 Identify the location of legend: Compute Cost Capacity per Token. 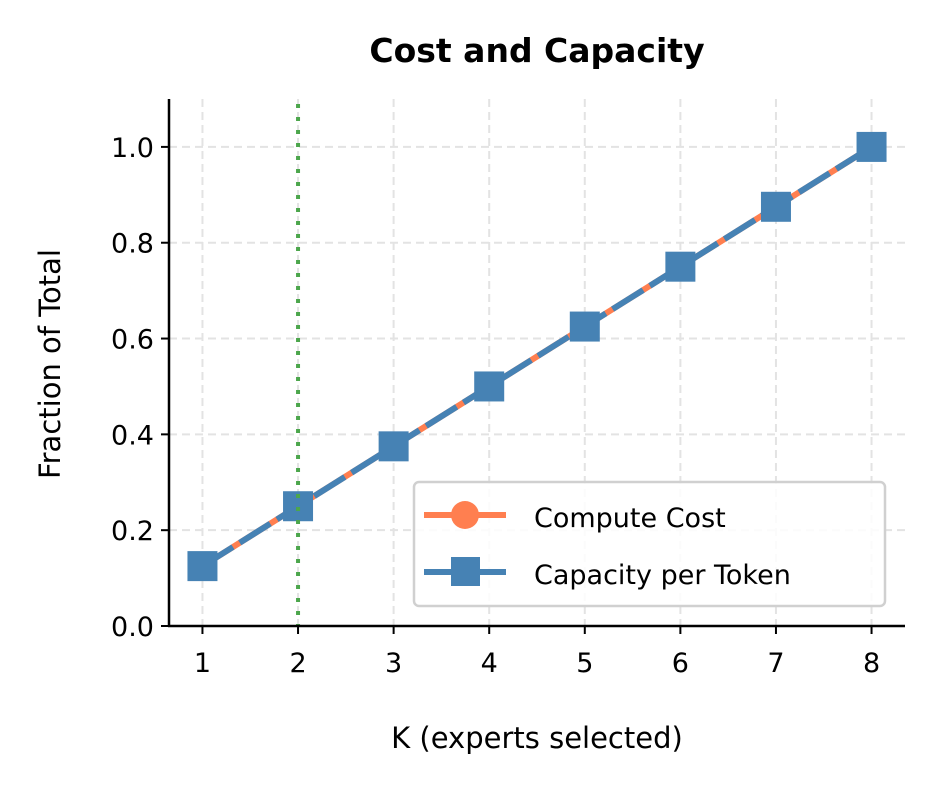
(649, 544).